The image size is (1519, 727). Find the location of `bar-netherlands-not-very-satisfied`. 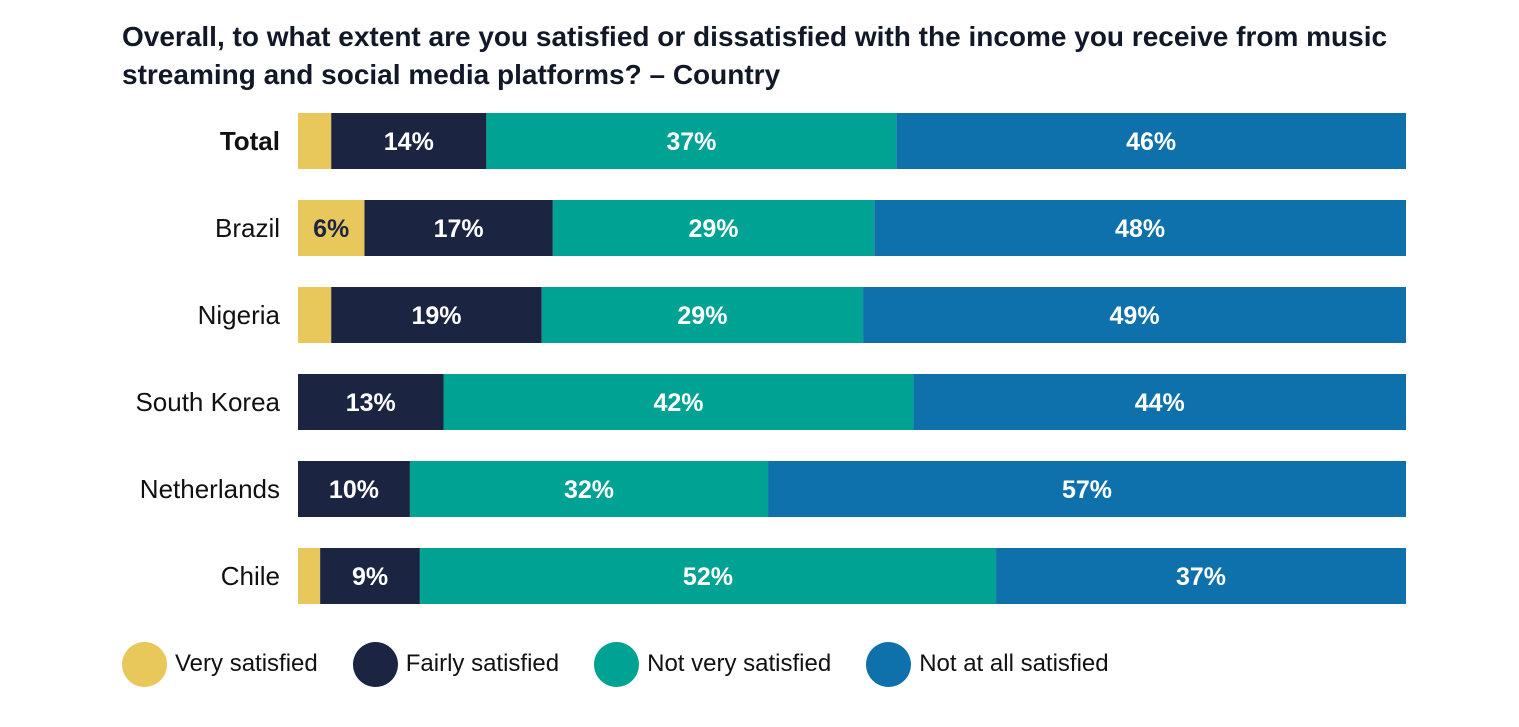

bar-netherlands-not-very-satisfied is located at coordinates (589, 489).